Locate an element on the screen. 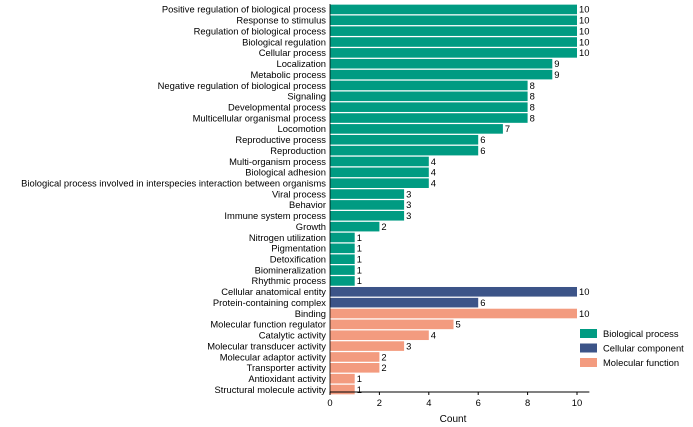 The image size is (693, 427). bar-localization is located at coordinates (441, 63).